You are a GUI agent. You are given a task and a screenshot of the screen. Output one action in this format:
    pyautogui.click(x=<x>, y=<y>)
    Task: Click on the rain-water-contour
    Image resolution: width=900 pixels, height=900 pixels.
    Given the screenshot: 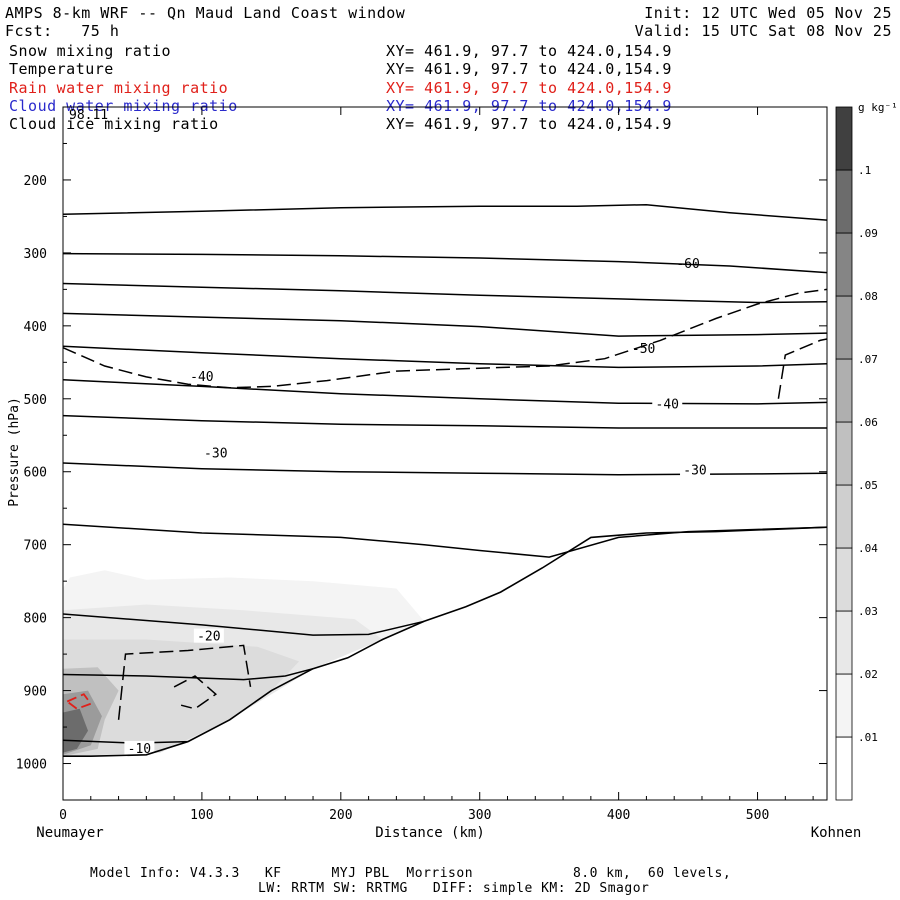 What is the action you would take?
    pyautogui.click(x=79, y=701)
    